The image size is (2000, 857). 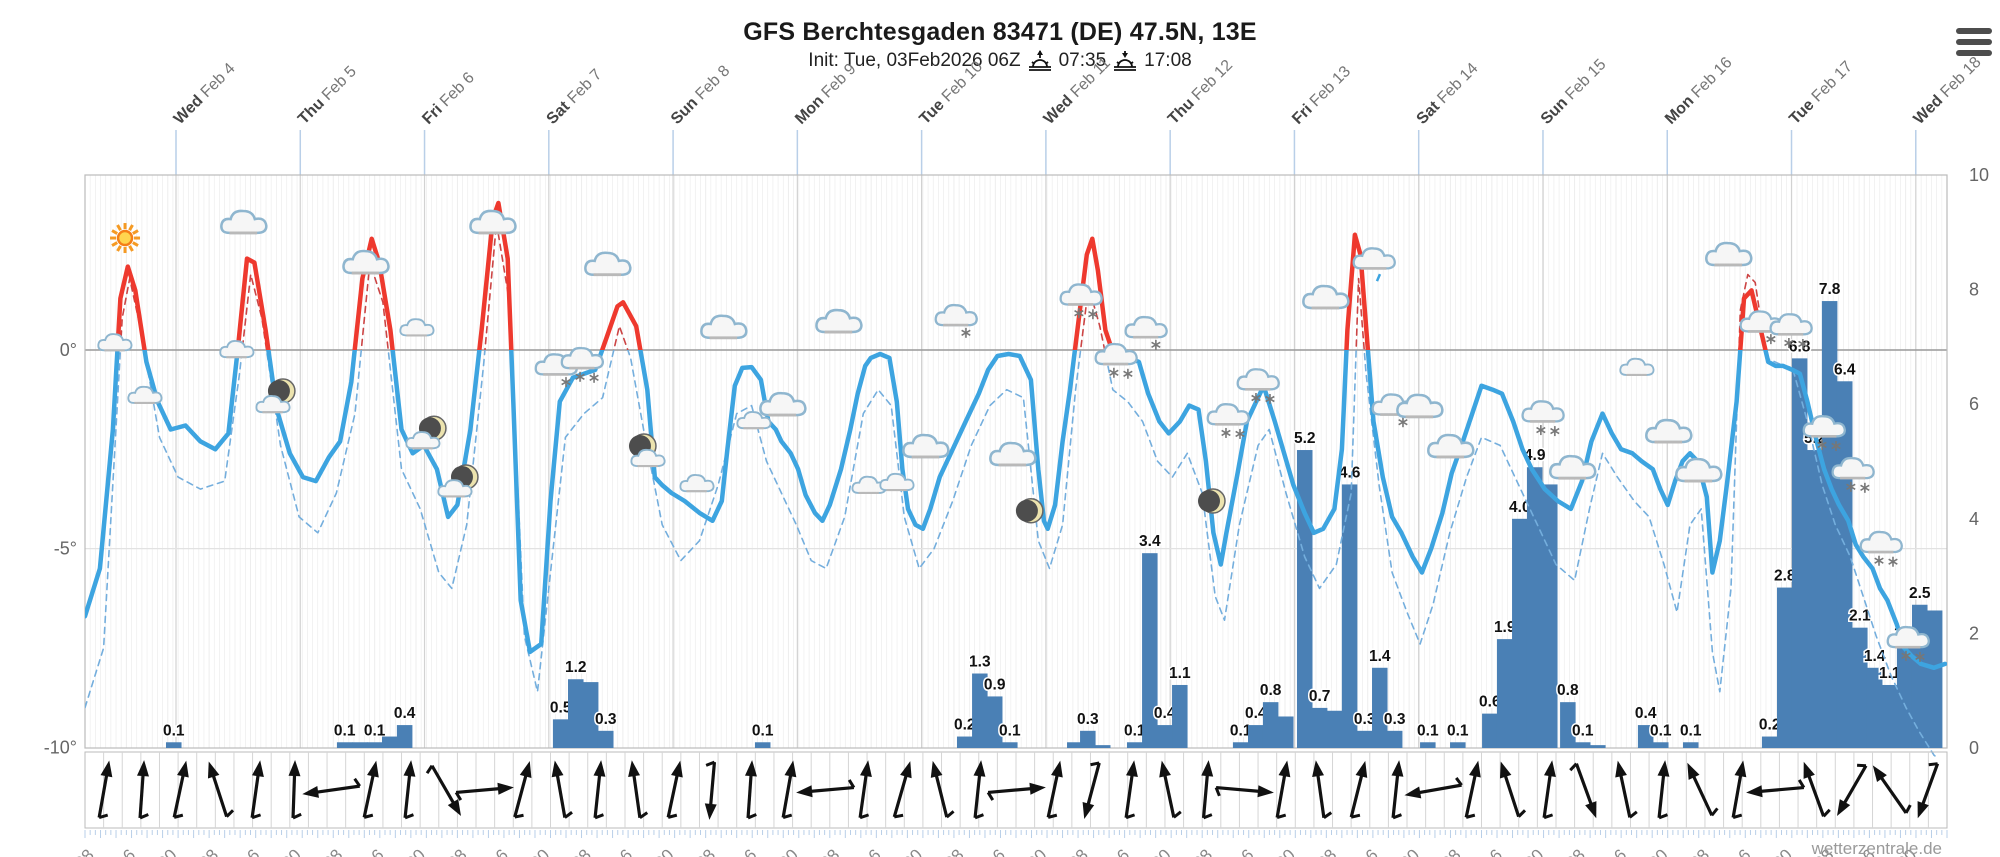 I want to click on init-label: Init: Tue, 03Feb2026 06Z, so click(x=914, y=60).